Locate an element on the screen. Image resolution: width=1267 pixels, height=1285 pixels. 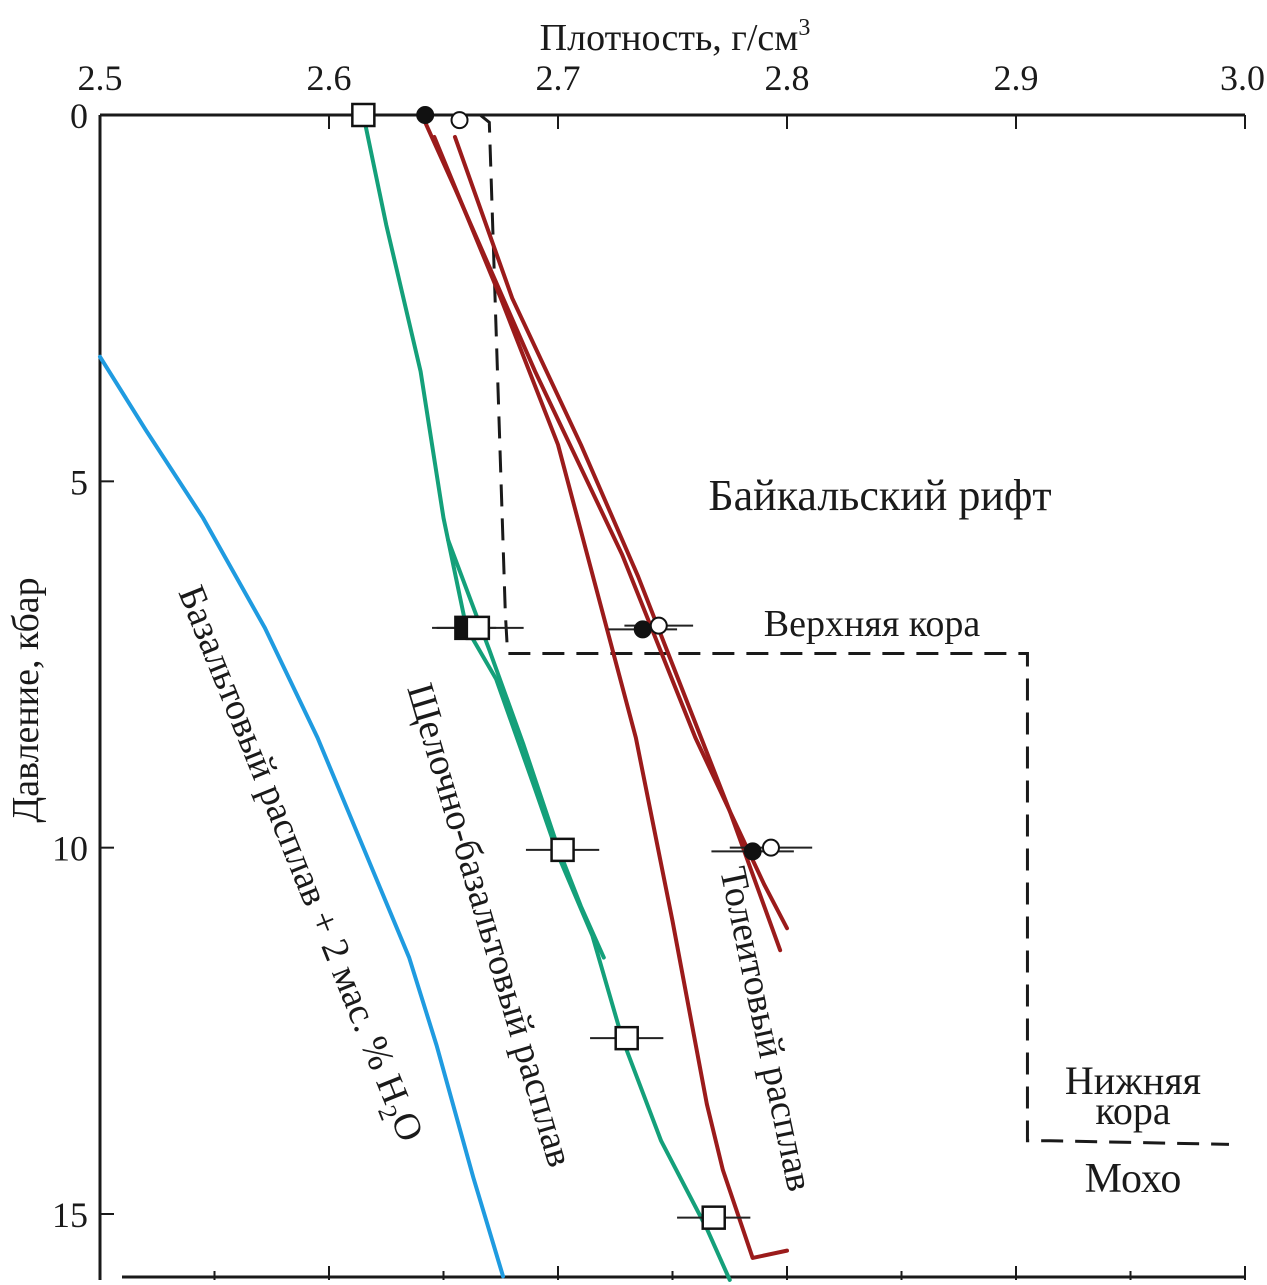
label-lower-crust-line2: кора is located at coordinates (1132, 1110).